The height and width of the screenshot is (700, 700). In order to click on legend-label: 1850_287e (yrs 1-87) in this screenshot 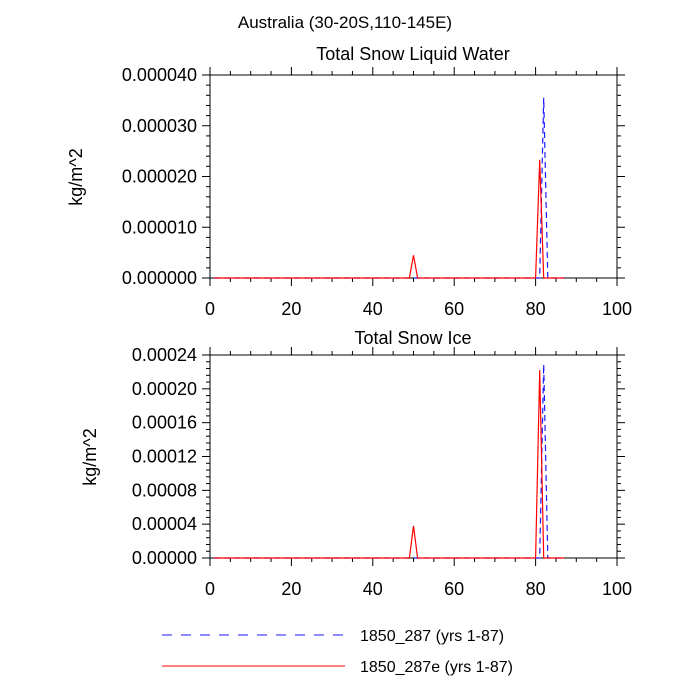, I will do `click(436, 667)`.